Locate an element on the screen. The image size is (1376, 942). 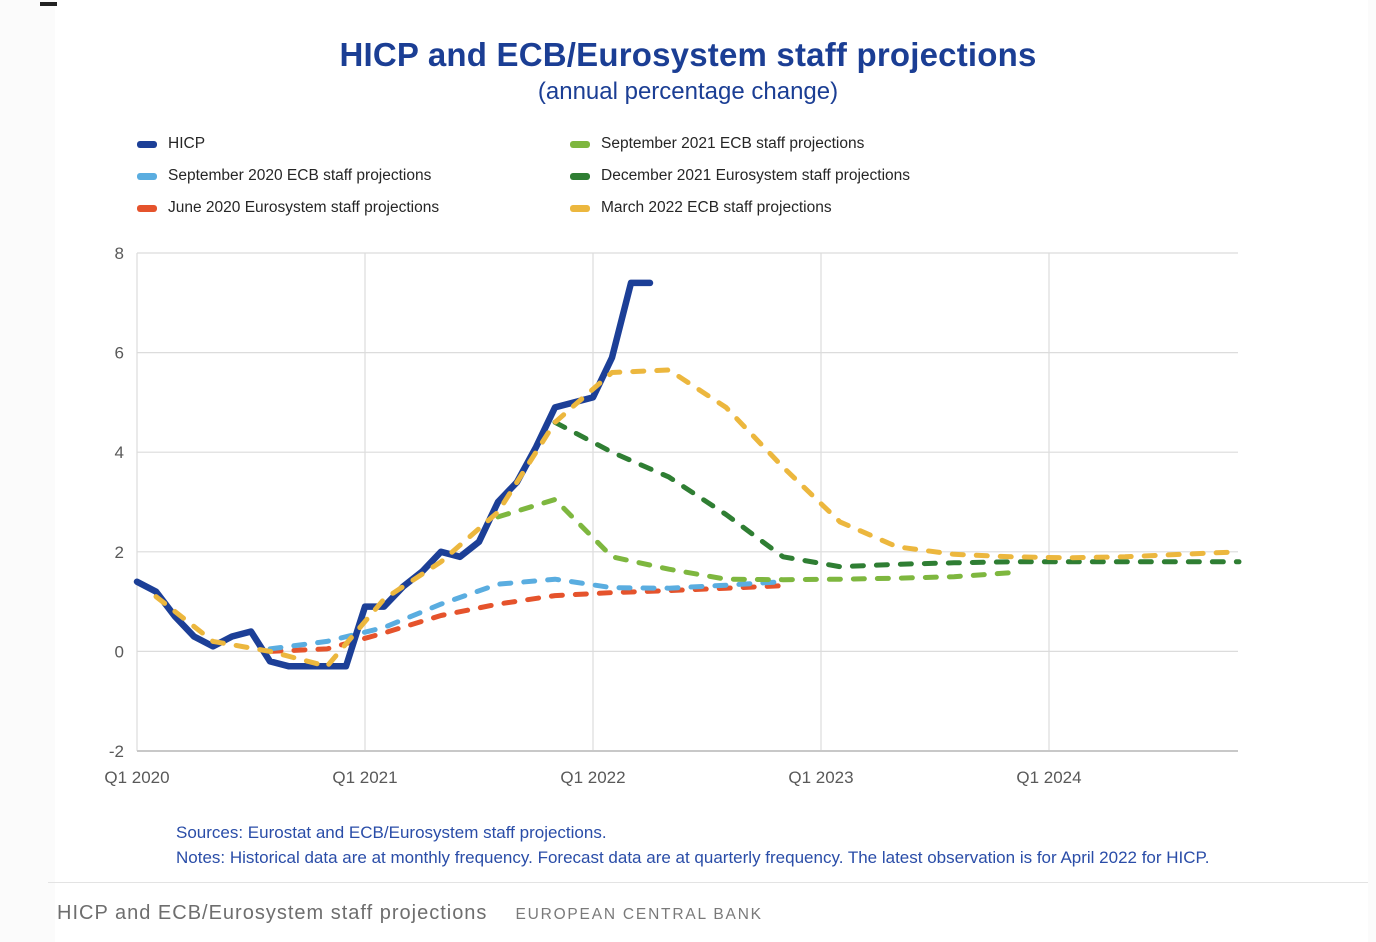
legend-swatch-september-2021-icon is located at coordinates (580, 144).